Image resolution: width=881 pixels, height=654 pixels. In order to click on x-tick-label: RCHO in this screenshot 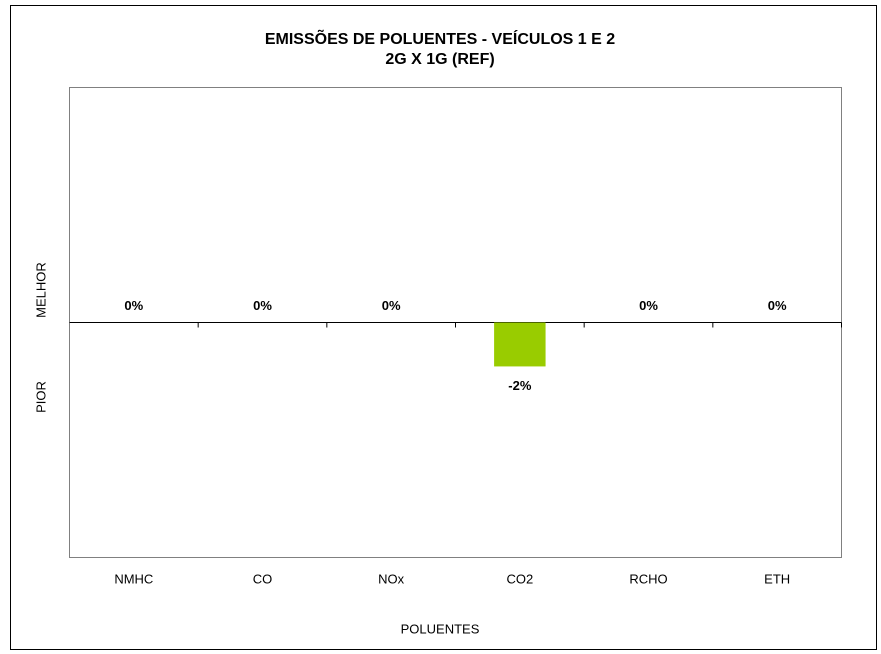, I will do `click(648, 578)`.